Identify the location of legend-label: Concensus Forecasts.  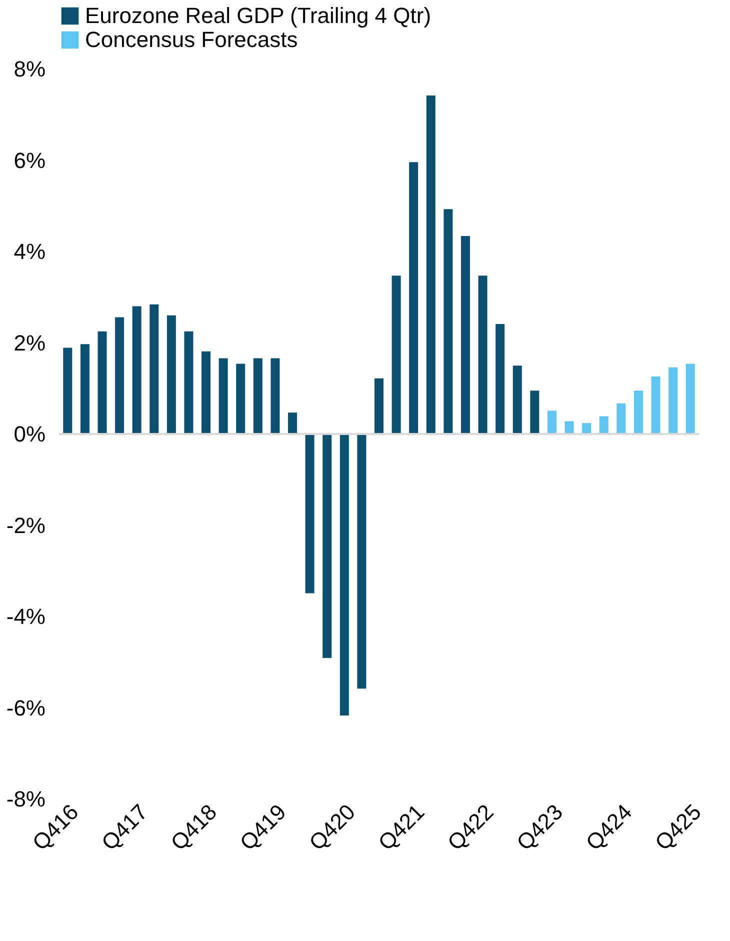
(191, 39).